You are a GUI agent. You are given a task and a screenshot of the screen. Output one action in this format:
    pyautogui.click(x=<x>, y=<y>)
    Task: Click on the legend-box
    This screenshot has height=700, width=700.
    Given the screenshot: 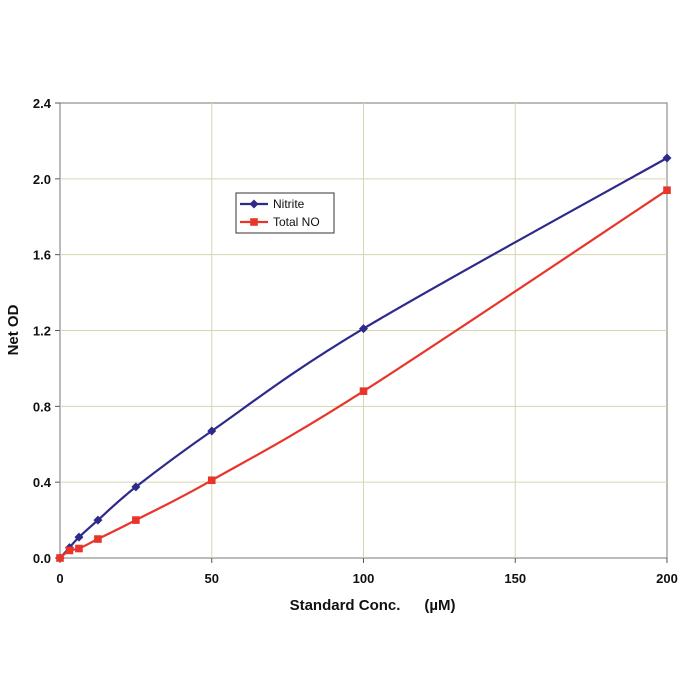 What is the action you would take?
    pyautogui.click(x=285, y=213)
    